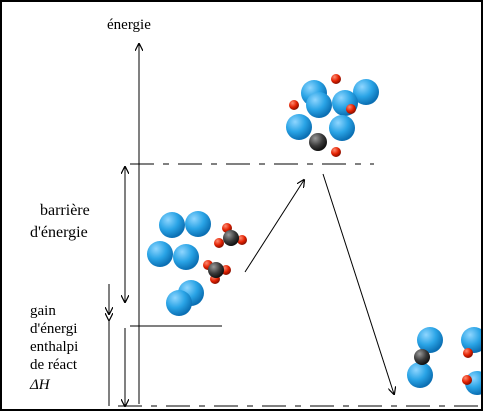 The width and height of the screenshot is (483, 411). I want to click on reaction-path-down-arrow, so click(358, 283).